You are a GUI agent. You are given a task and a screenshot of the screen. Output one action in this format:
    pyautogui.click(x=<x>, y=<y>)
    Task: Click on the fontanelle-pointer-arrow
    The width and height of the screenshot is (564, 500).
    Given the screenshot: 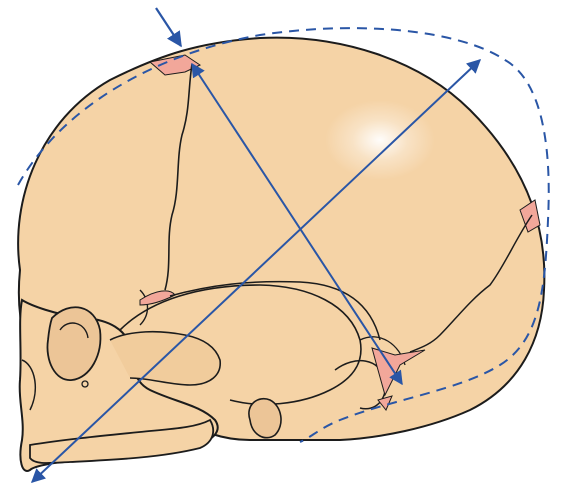 What is the action you would take?
    pyautogui.click(x=168, y=27)
    